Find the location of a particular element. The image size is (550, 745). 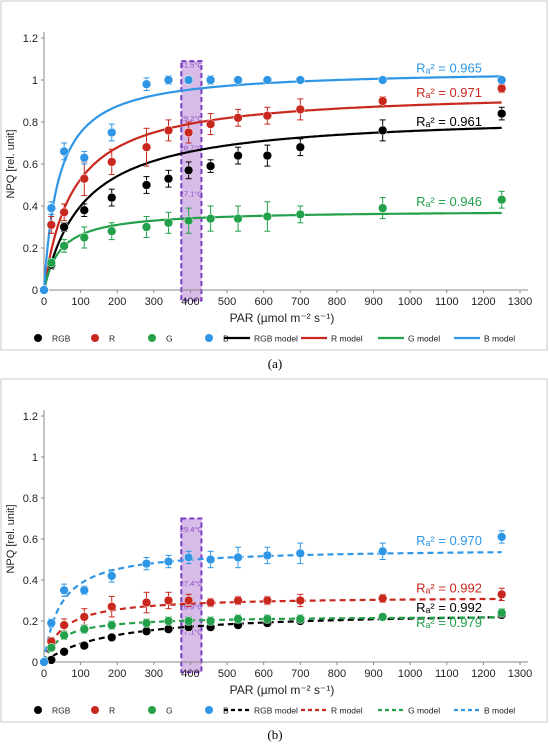

a-y-tick-label: 0.6 is located at coordinates (30, 165).